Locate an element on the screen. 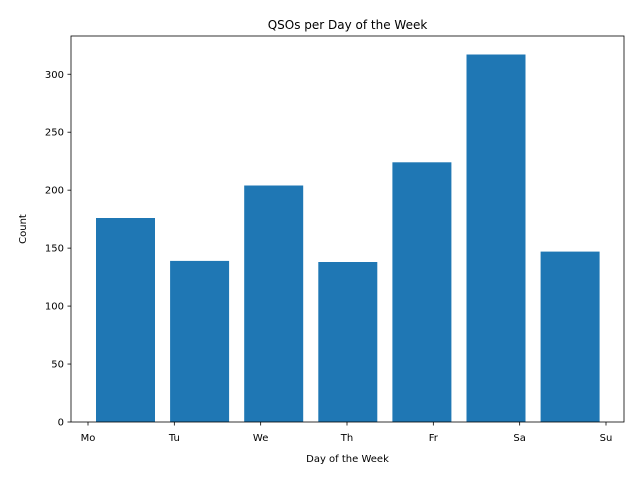  x-tick-label-mo: Mo is located at coordinates (88, 438).